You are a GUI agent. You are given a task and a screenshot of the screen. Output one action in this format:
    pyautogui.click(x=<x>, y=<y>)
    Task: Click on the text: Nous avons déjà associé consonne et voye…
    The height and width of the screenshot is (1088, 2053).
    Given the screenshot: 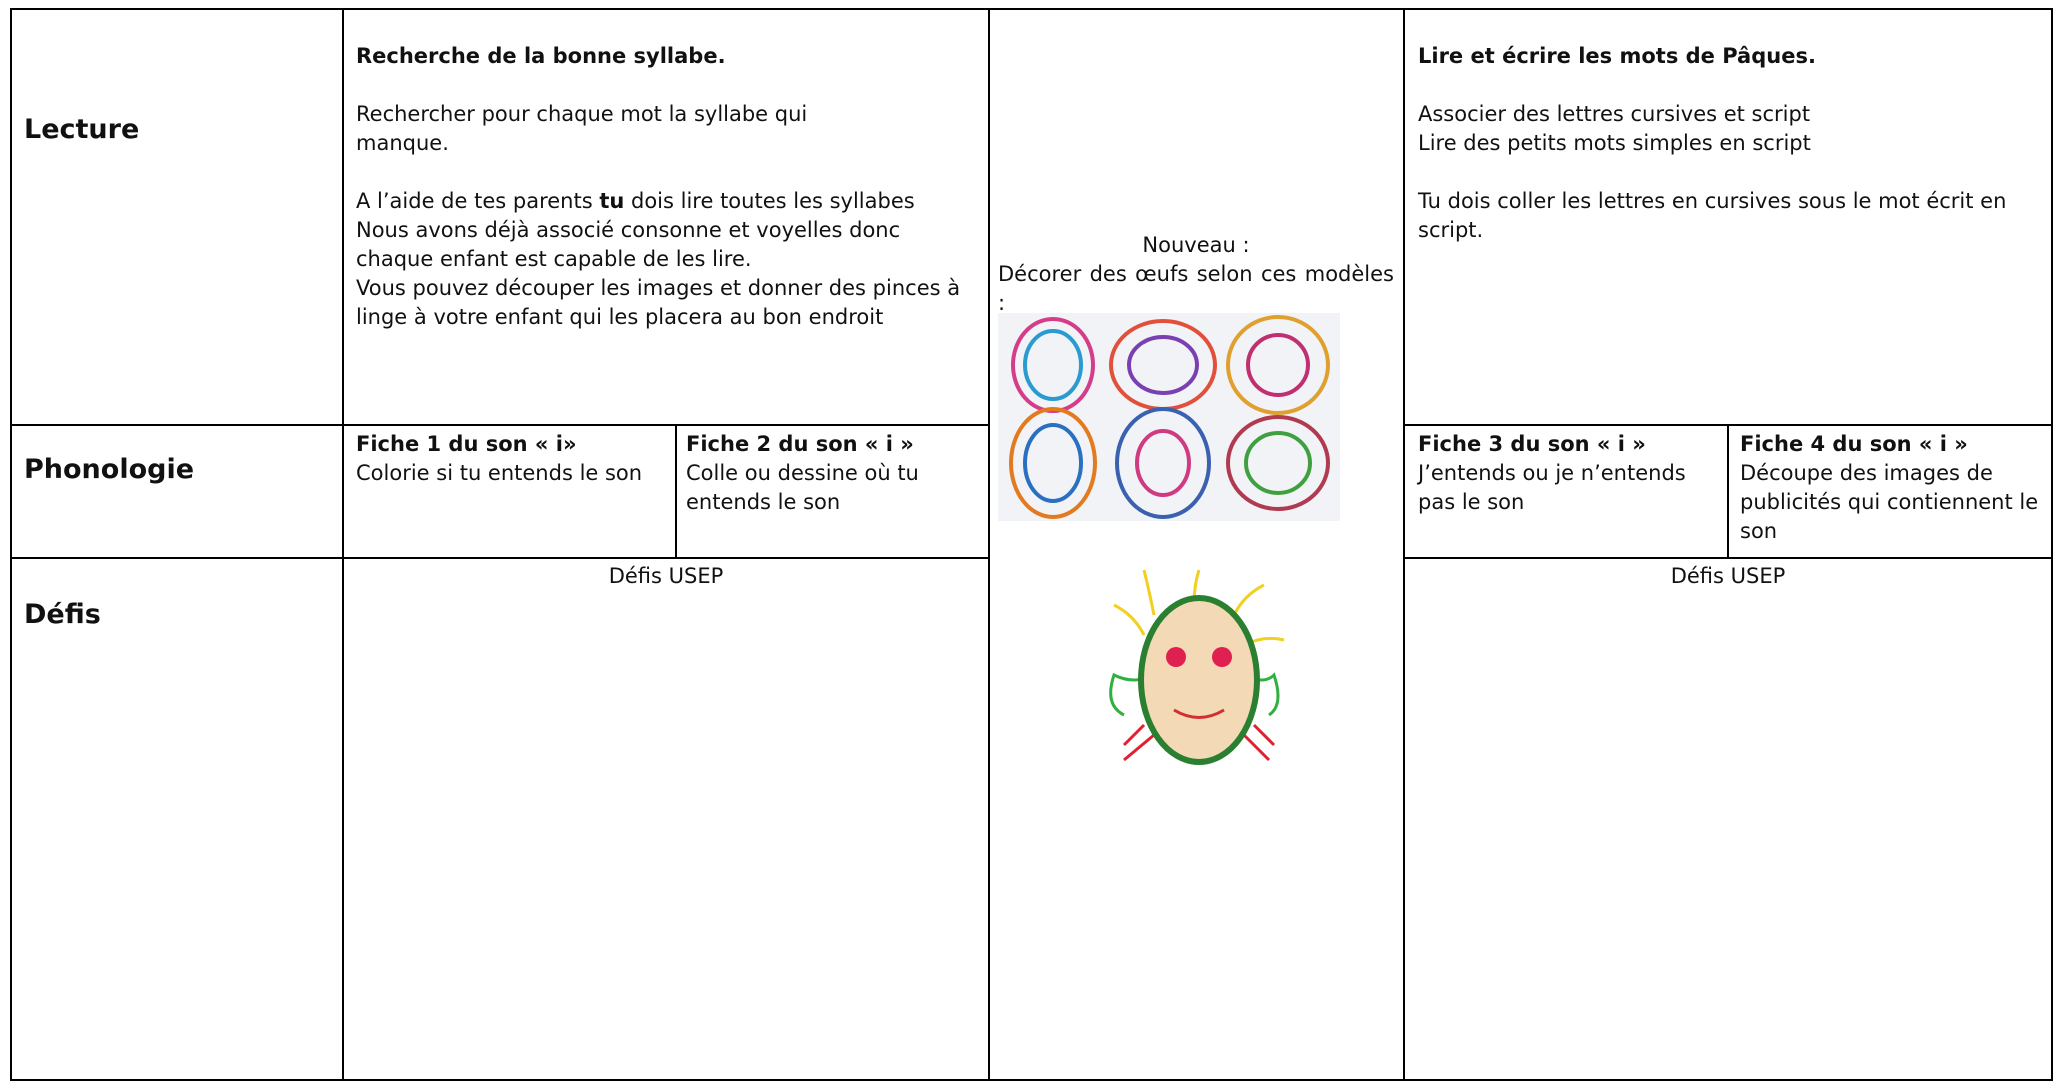 What is the action you would take?
    pyautogui.click(x=628, y=244)
    